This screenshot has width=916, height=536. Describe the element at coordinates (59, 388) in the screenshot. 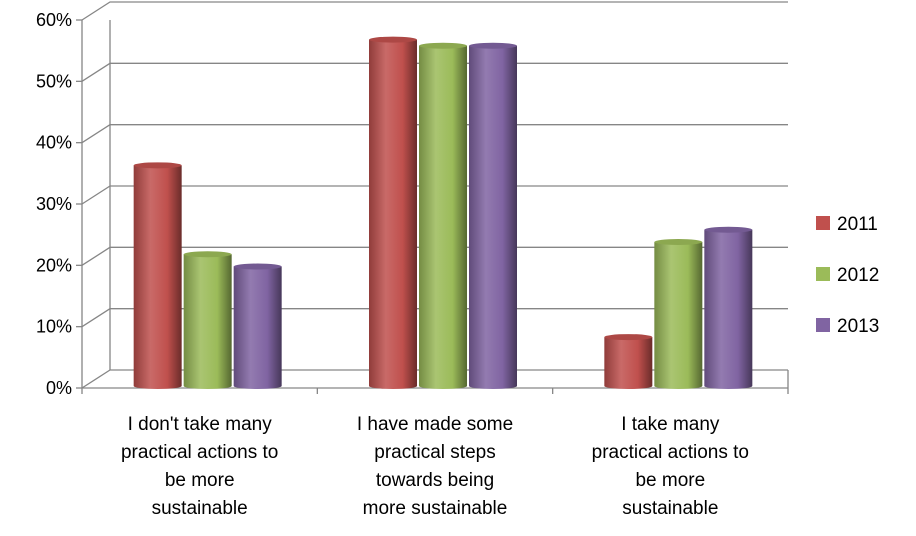

I see `y-tick-label: 0%` at that location.